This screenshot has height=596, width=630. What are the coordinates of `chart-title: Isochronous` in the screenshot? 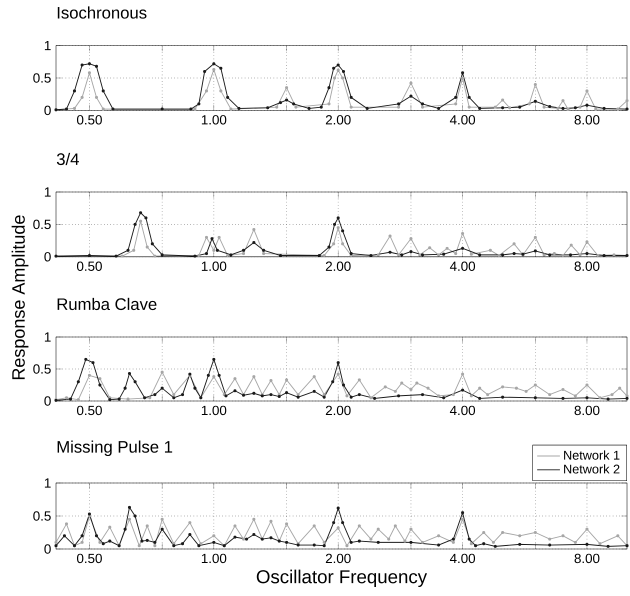 It's located at (102, 12).